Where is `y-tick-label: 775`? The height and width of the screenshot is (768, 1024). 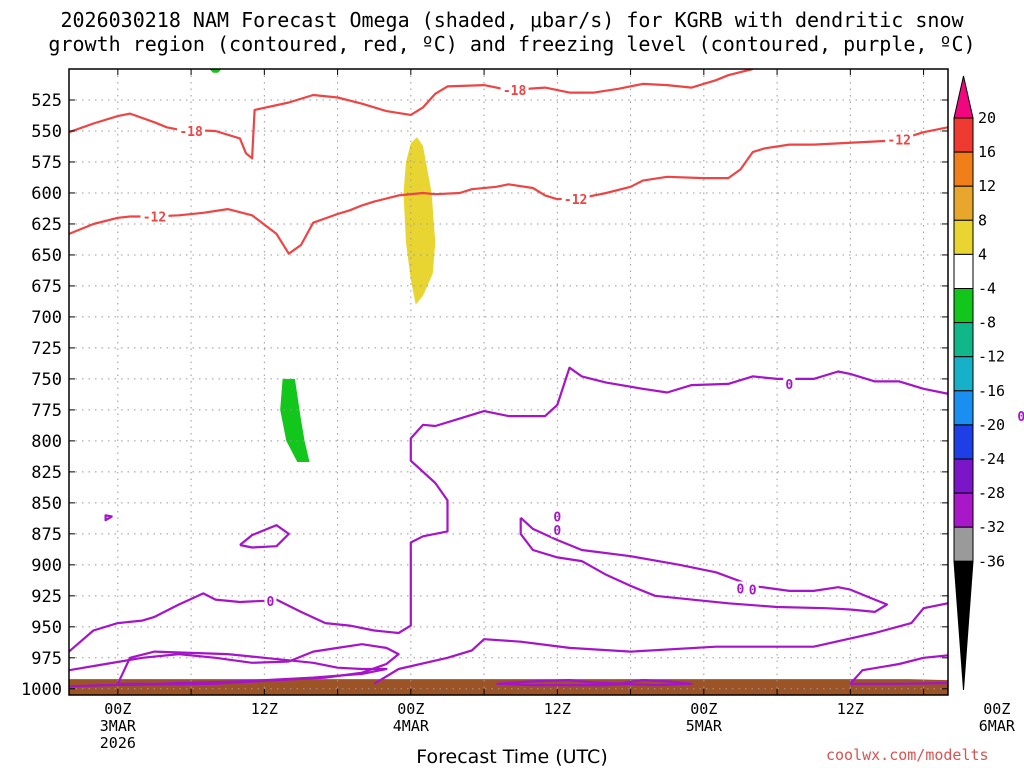
y-tick-label: 775 is located at coordinates (46, 411).